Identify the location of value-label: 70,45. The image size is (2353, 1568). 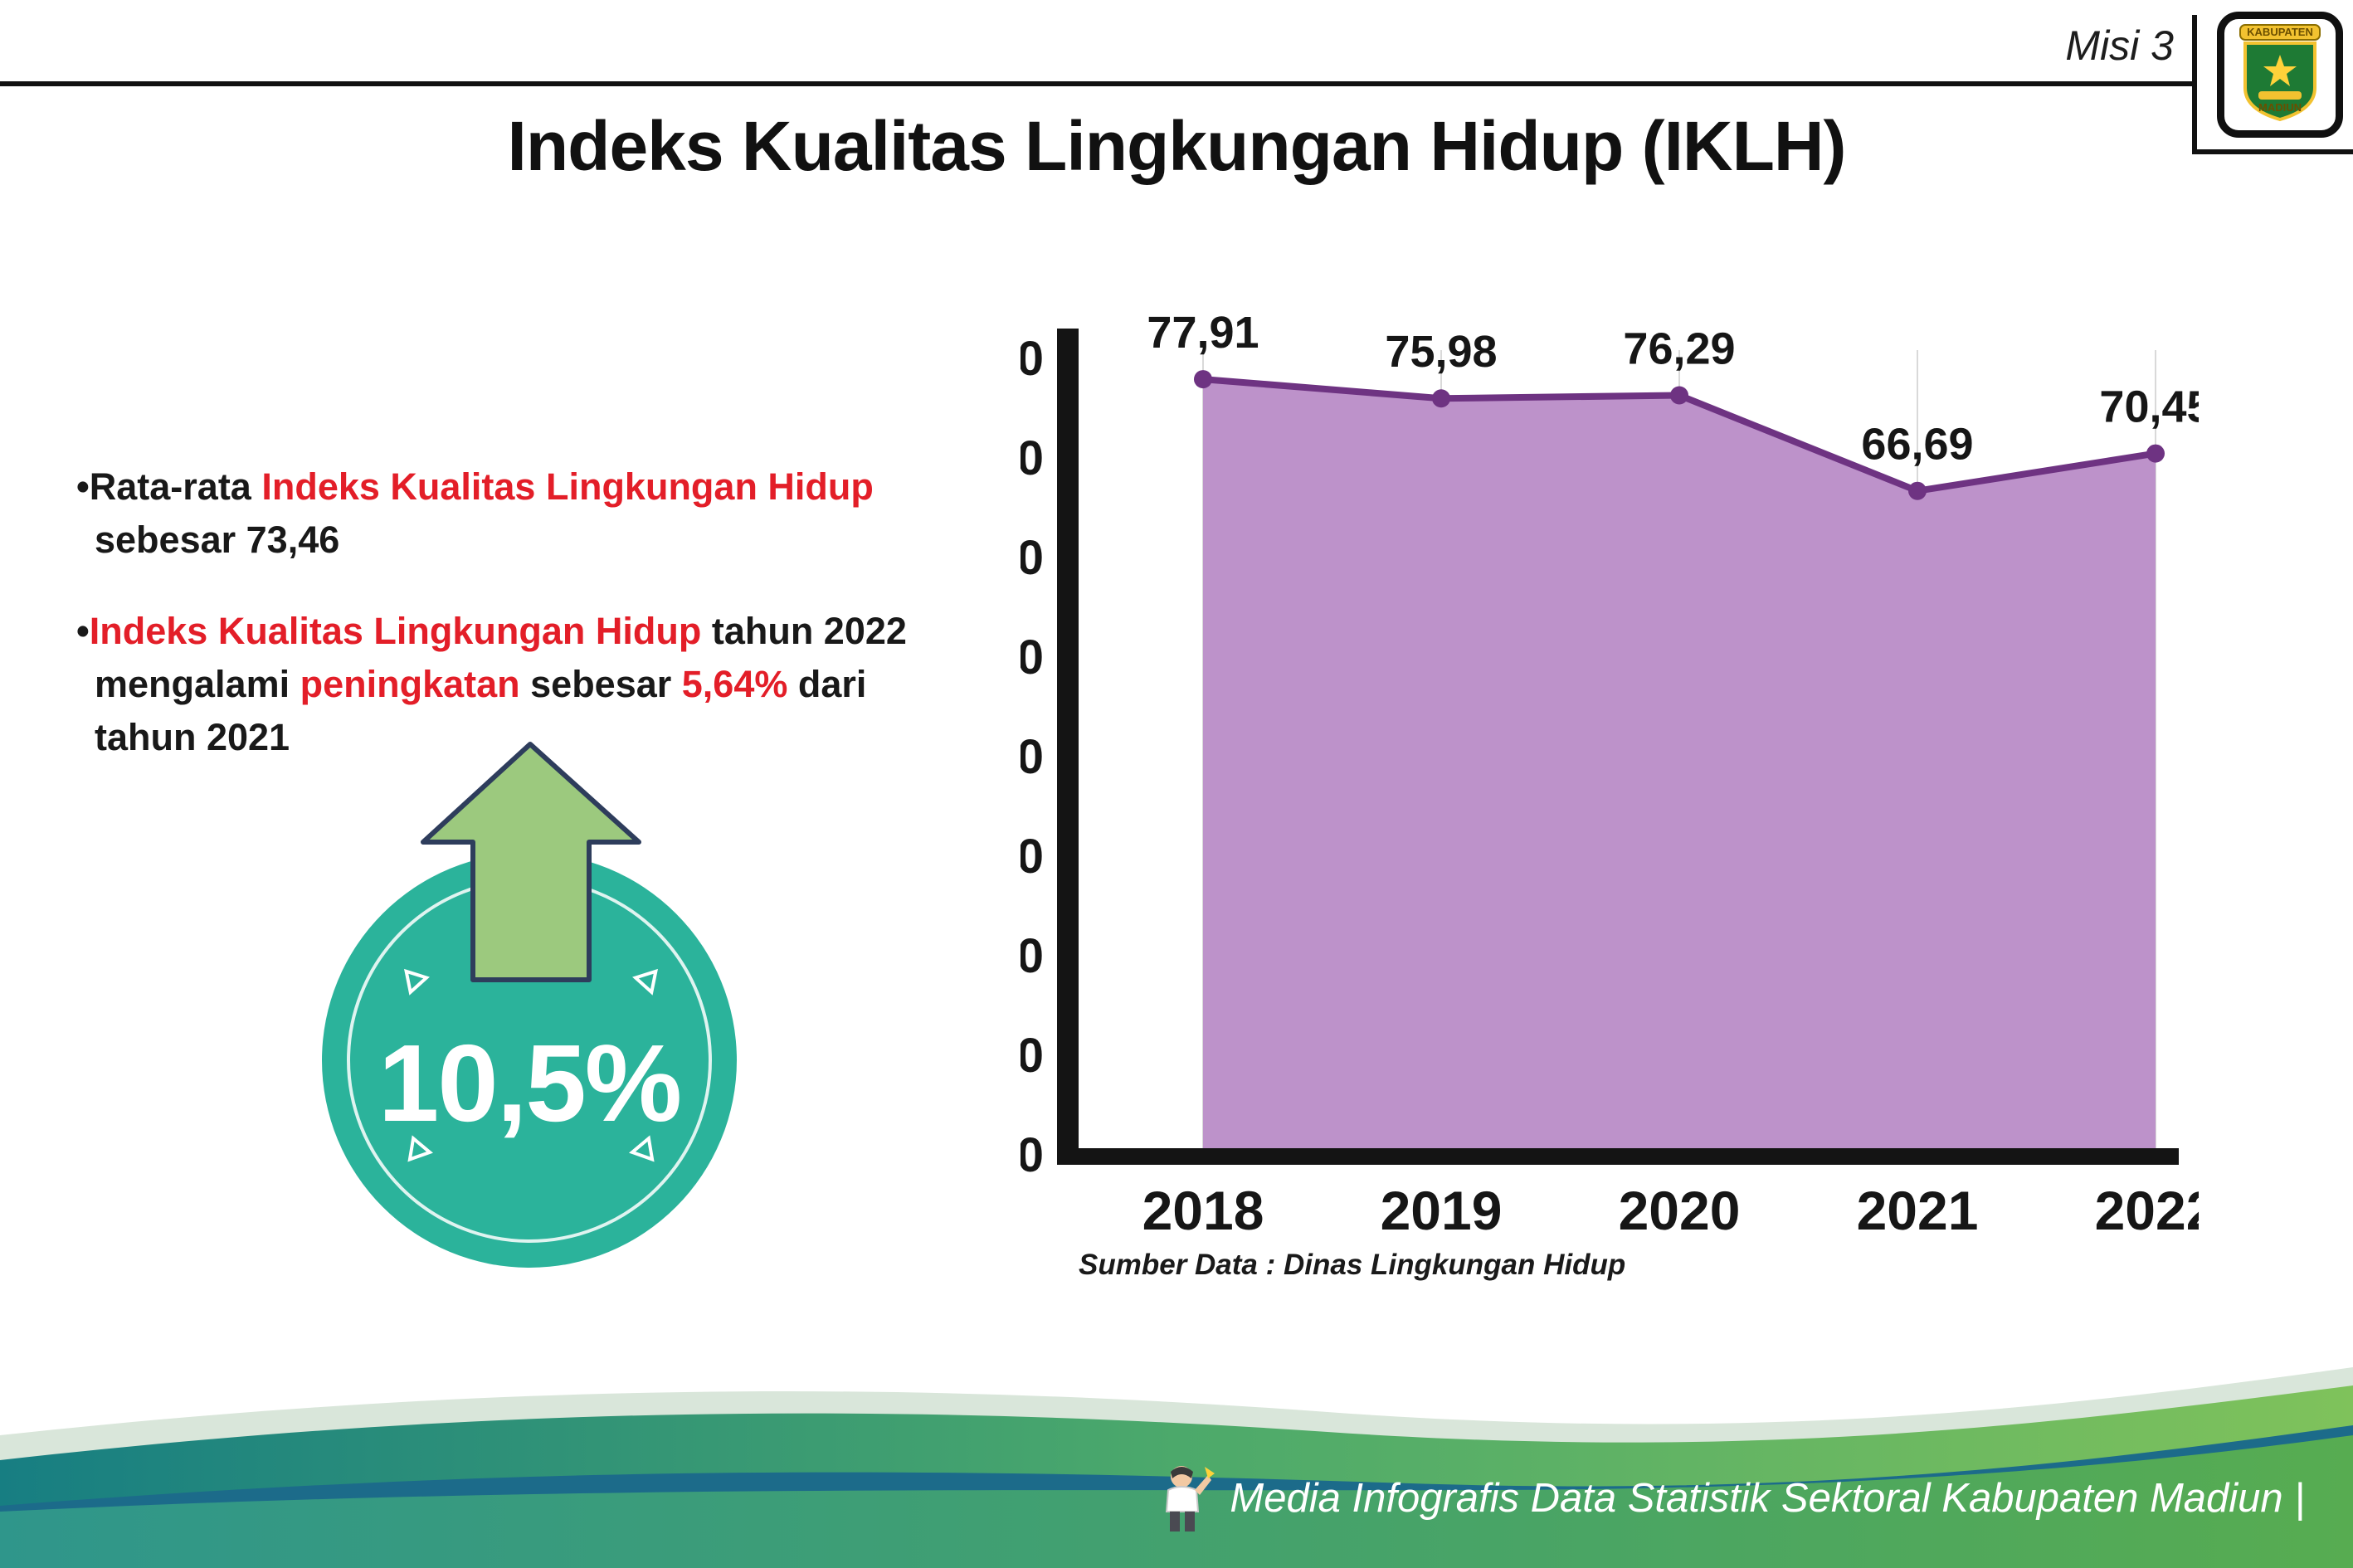
(2149, 407).